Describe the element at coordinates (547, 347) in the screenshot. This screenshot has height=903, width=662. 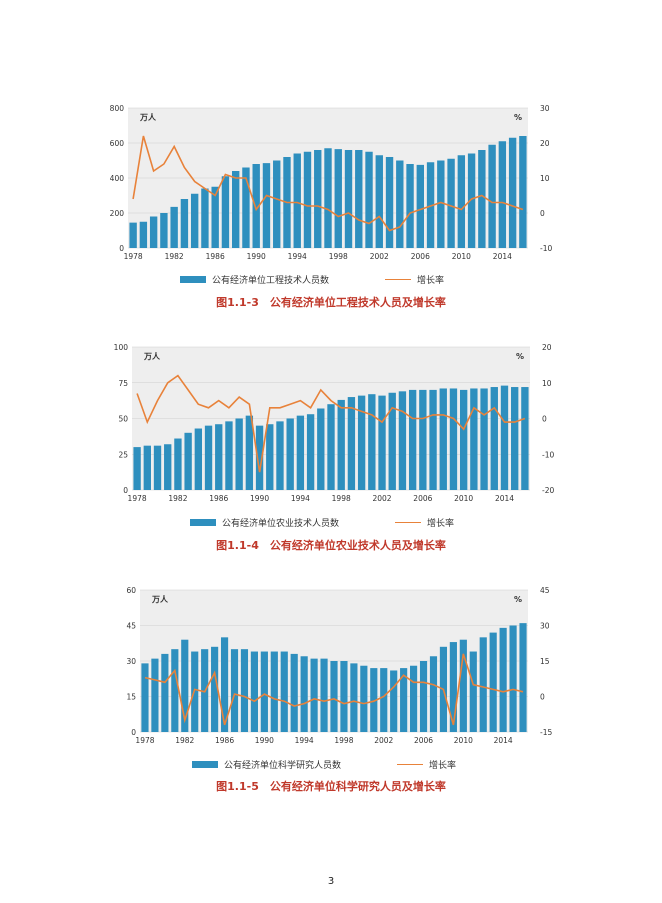
I see `right-tick-label: 20` at that location.